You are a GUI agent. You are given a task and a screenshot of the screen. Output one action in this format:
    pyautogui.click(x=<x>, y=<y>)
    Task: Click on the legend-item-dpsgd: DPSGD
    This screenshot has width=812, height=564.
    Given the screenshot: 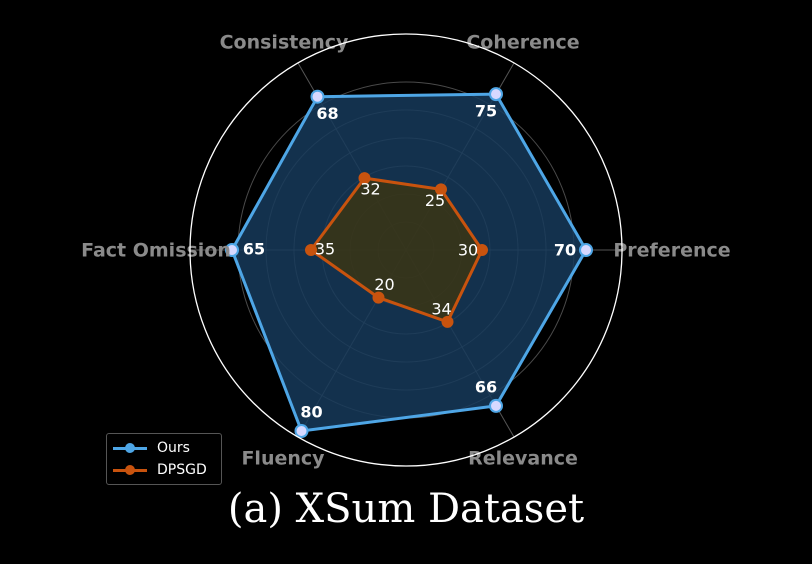 What is the action you would take?
    pyautogui.click(x=160, y=470)
    